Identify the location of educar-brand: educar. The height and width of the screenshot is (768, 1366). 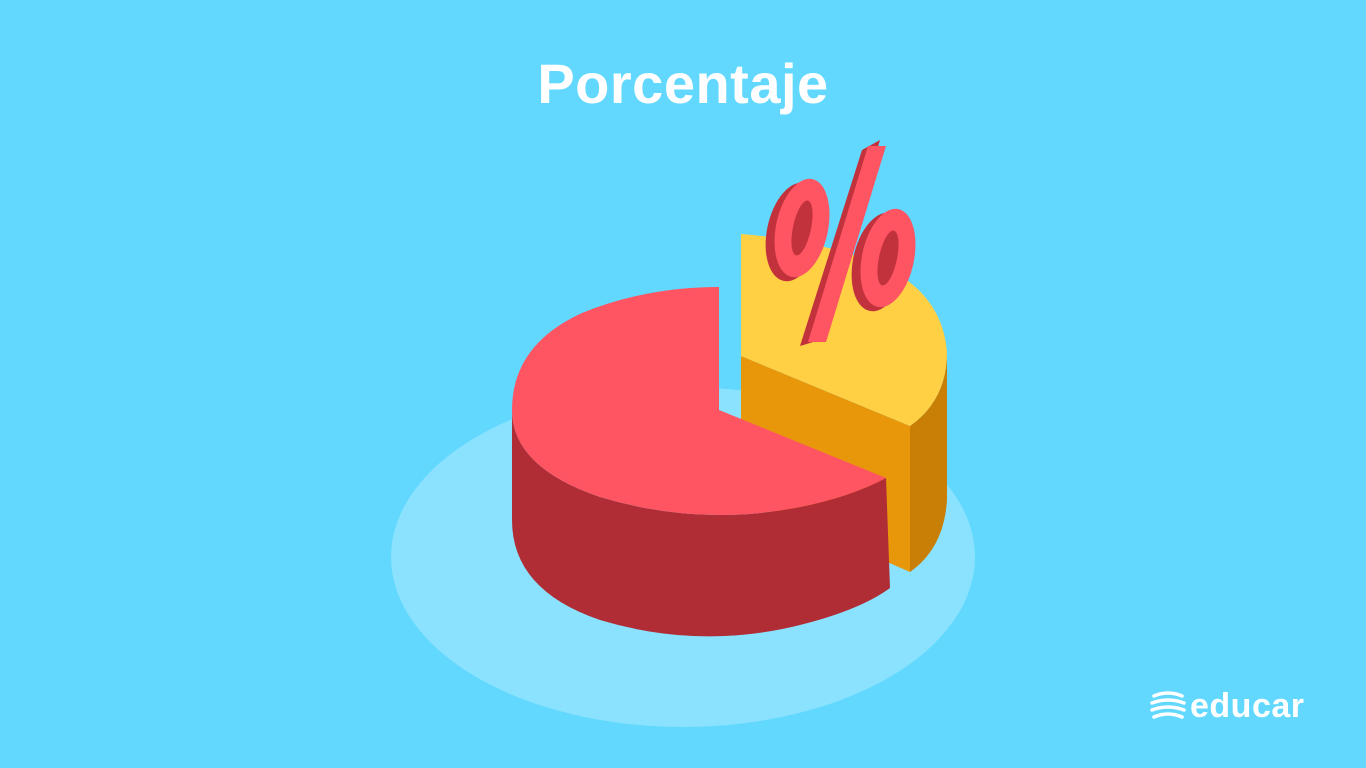
(1233, 706).